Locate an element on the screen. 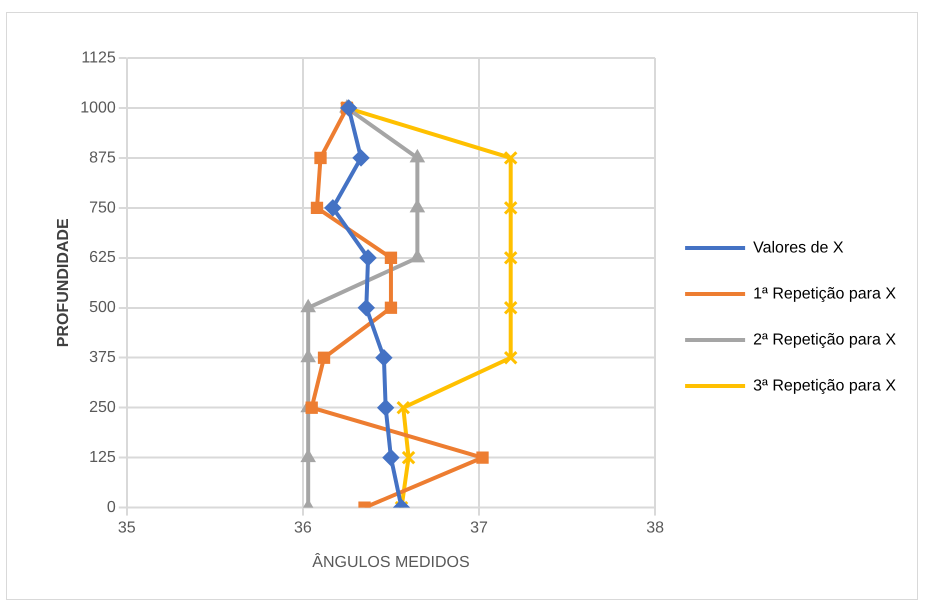  y-tick-label: 500 is located at coordinates (102, 307).